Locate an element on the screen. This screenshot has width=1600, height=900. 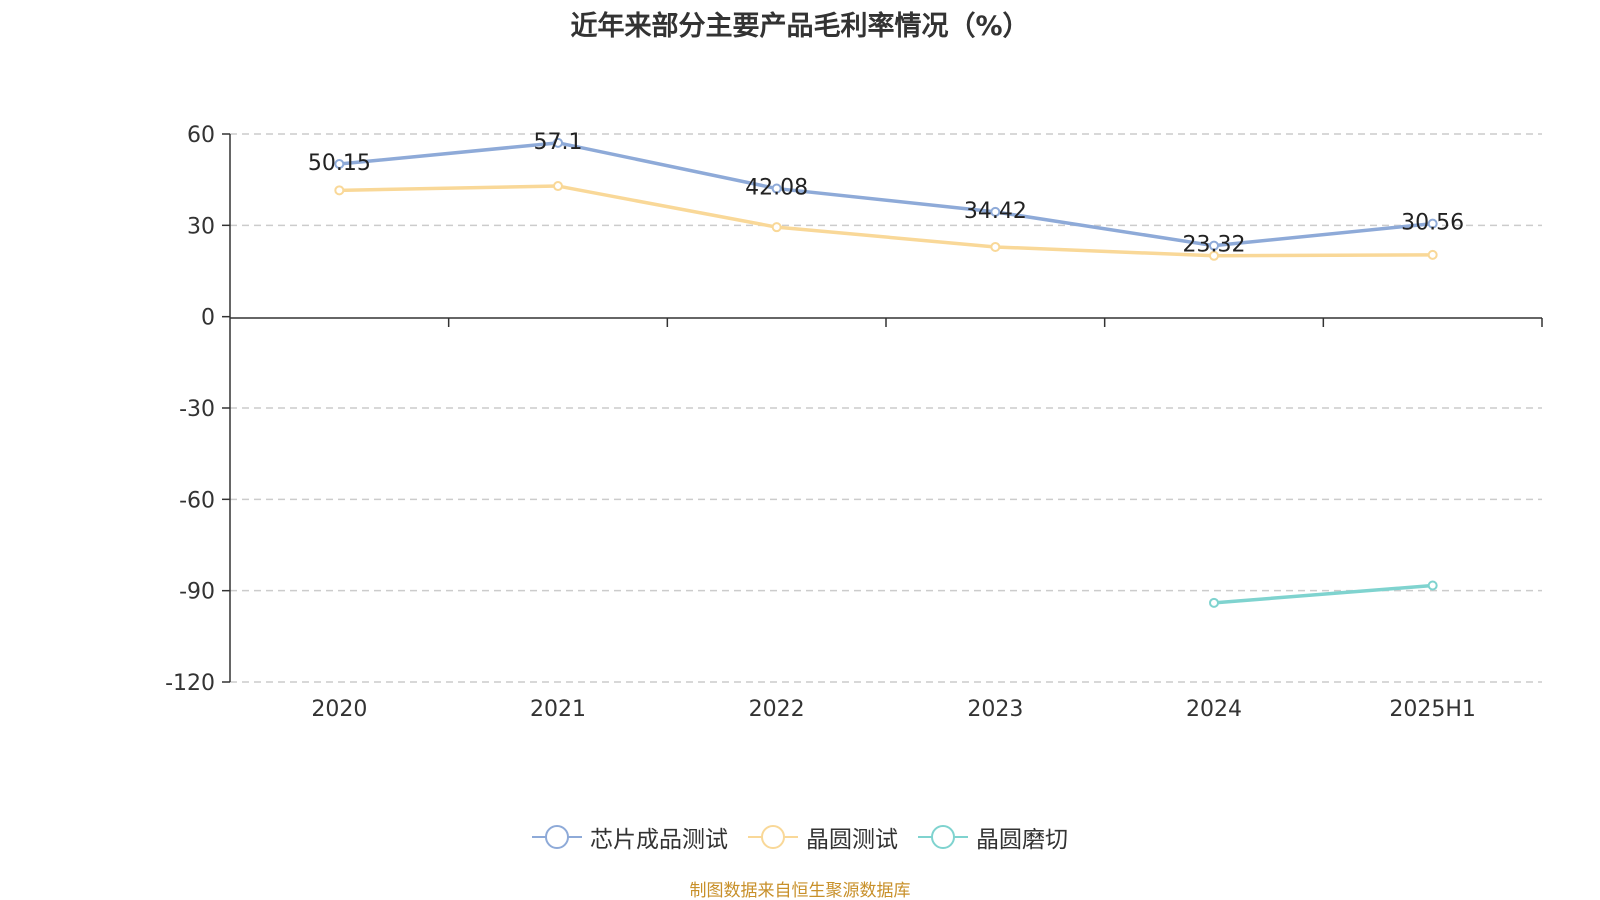
x-tick-label: 2025H1 is located at coordinates (1432, 709).